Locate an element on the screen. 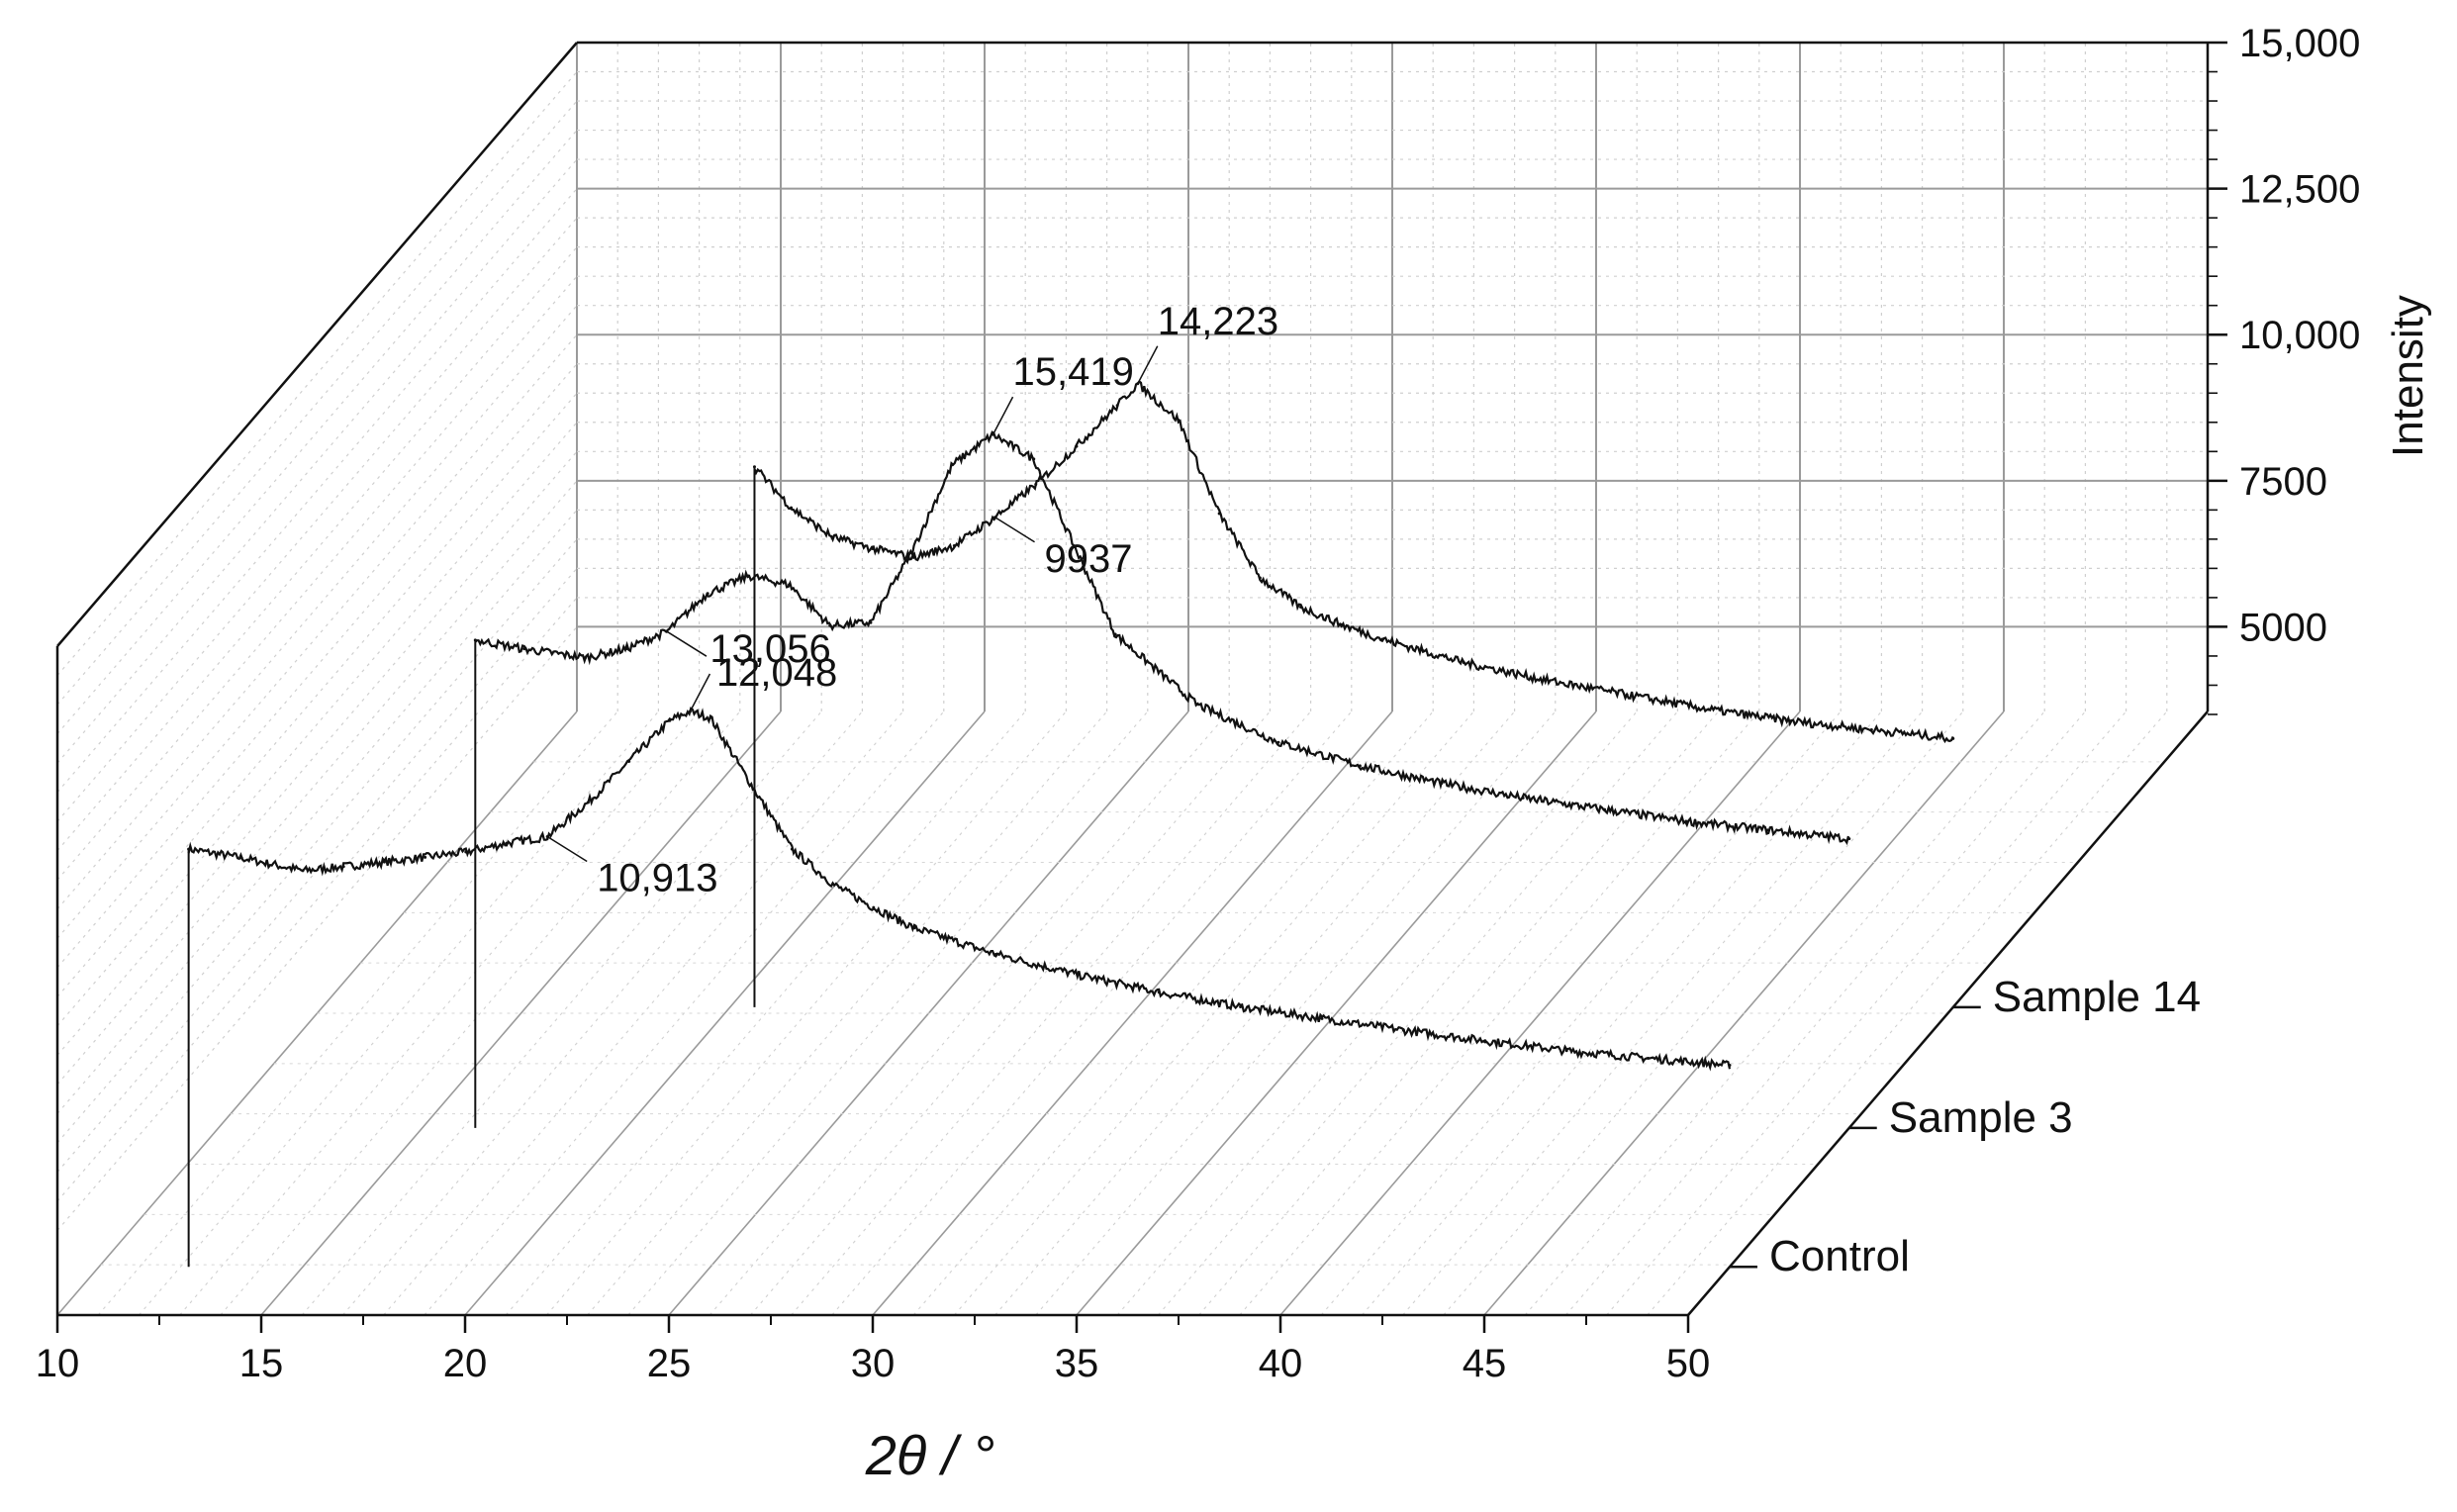  x-axis-title: 2θ / ° is located at coordinates (930, 1455).